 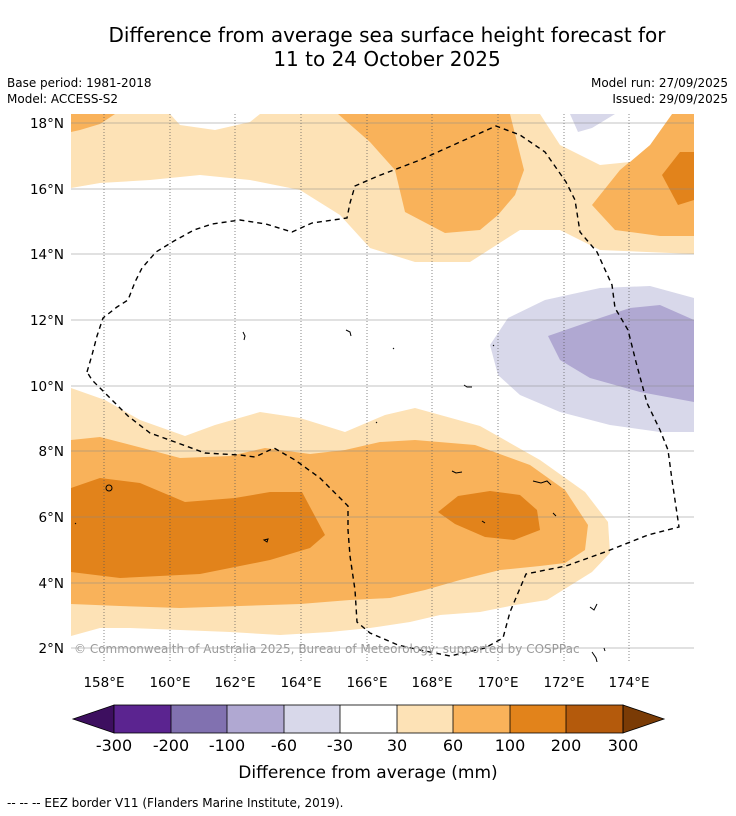 I want to click on colorbar-tick-label: -100, so click(x=227, y=745).